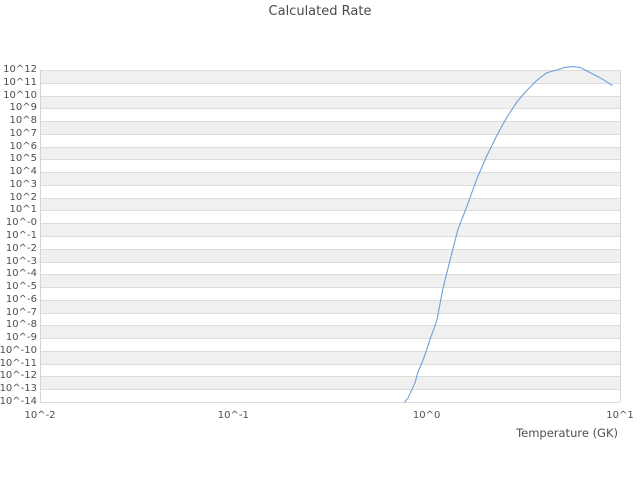  Describe the element at coordinates (20, 95) in the screenshot. I see `y-tick-label: 10^10` at that location.